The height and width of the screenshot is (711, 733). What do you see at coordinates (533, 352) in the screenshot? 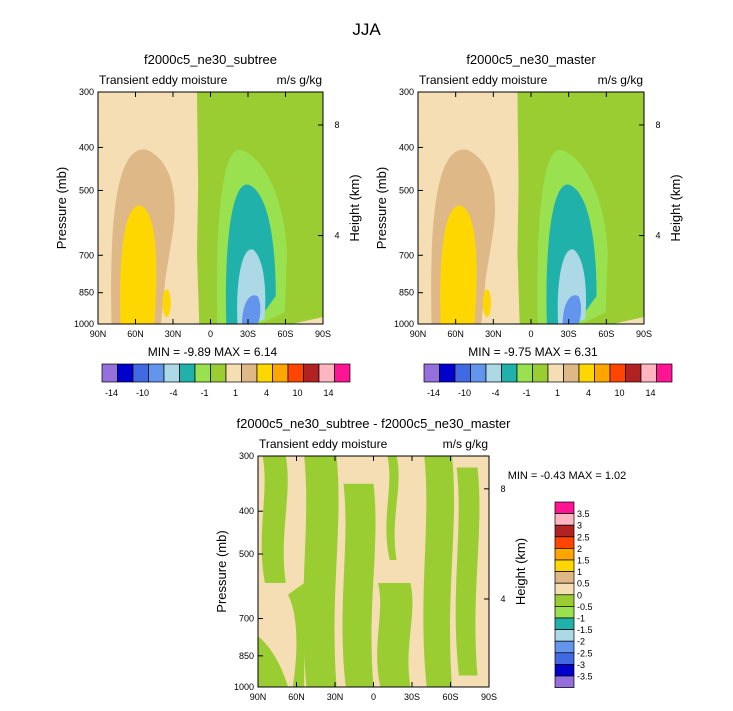
I see `stats-text: MIN = -9.75 MAX = 6.31` at bounding box center [533, 352].